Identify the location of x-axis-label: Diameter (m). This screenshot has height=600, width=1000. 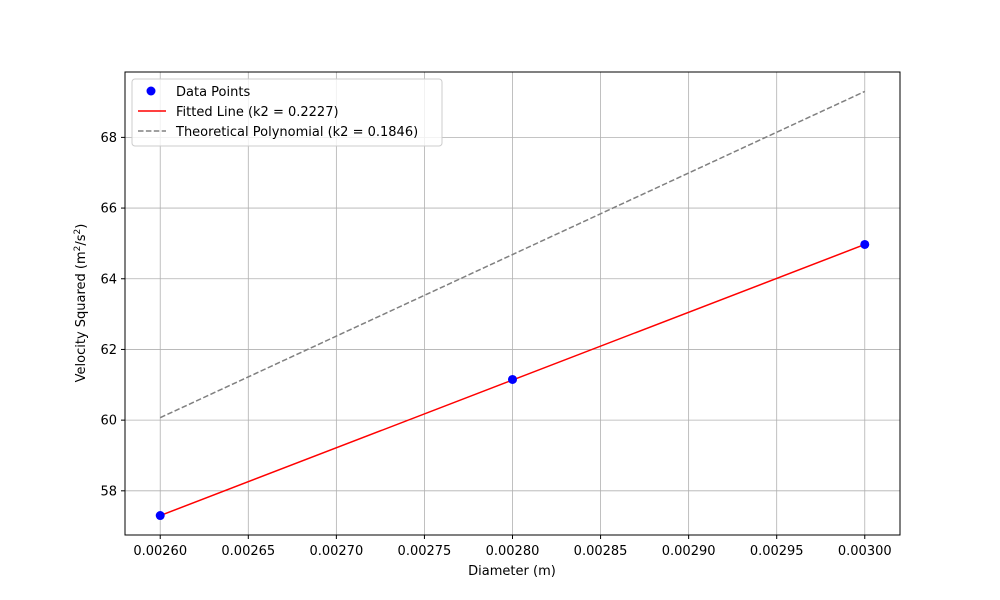
(512, 571).